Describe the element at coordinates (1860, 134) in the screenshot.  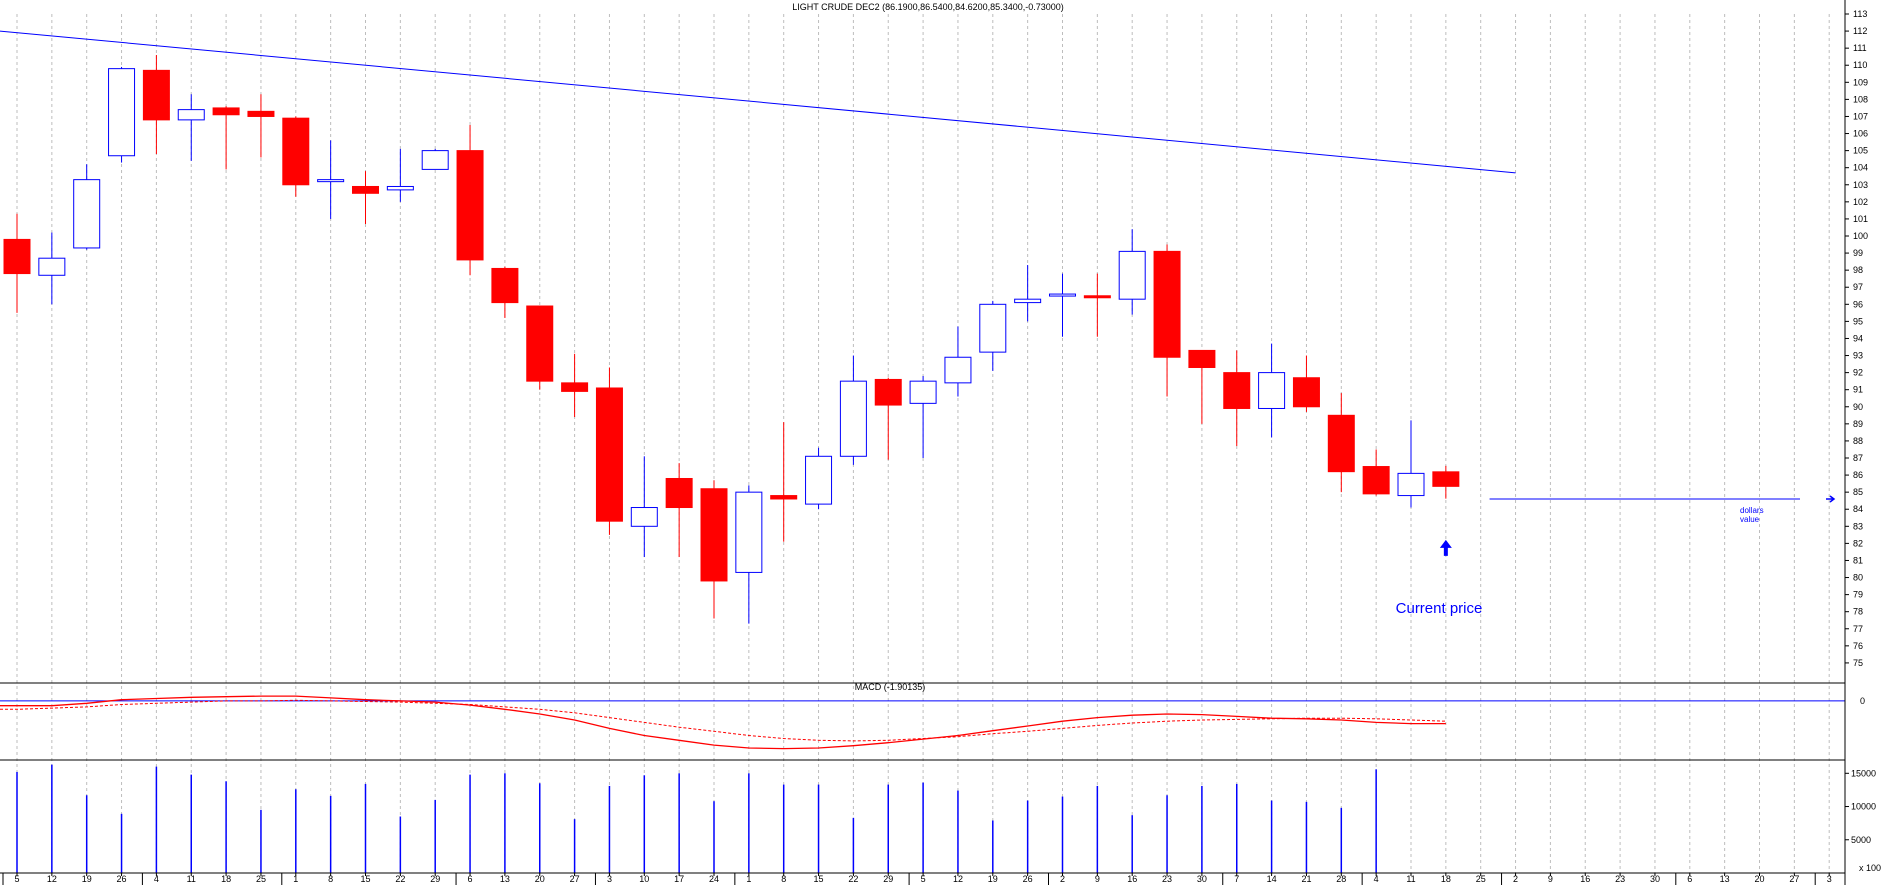
I see `price-tick-label: 106` at that location.